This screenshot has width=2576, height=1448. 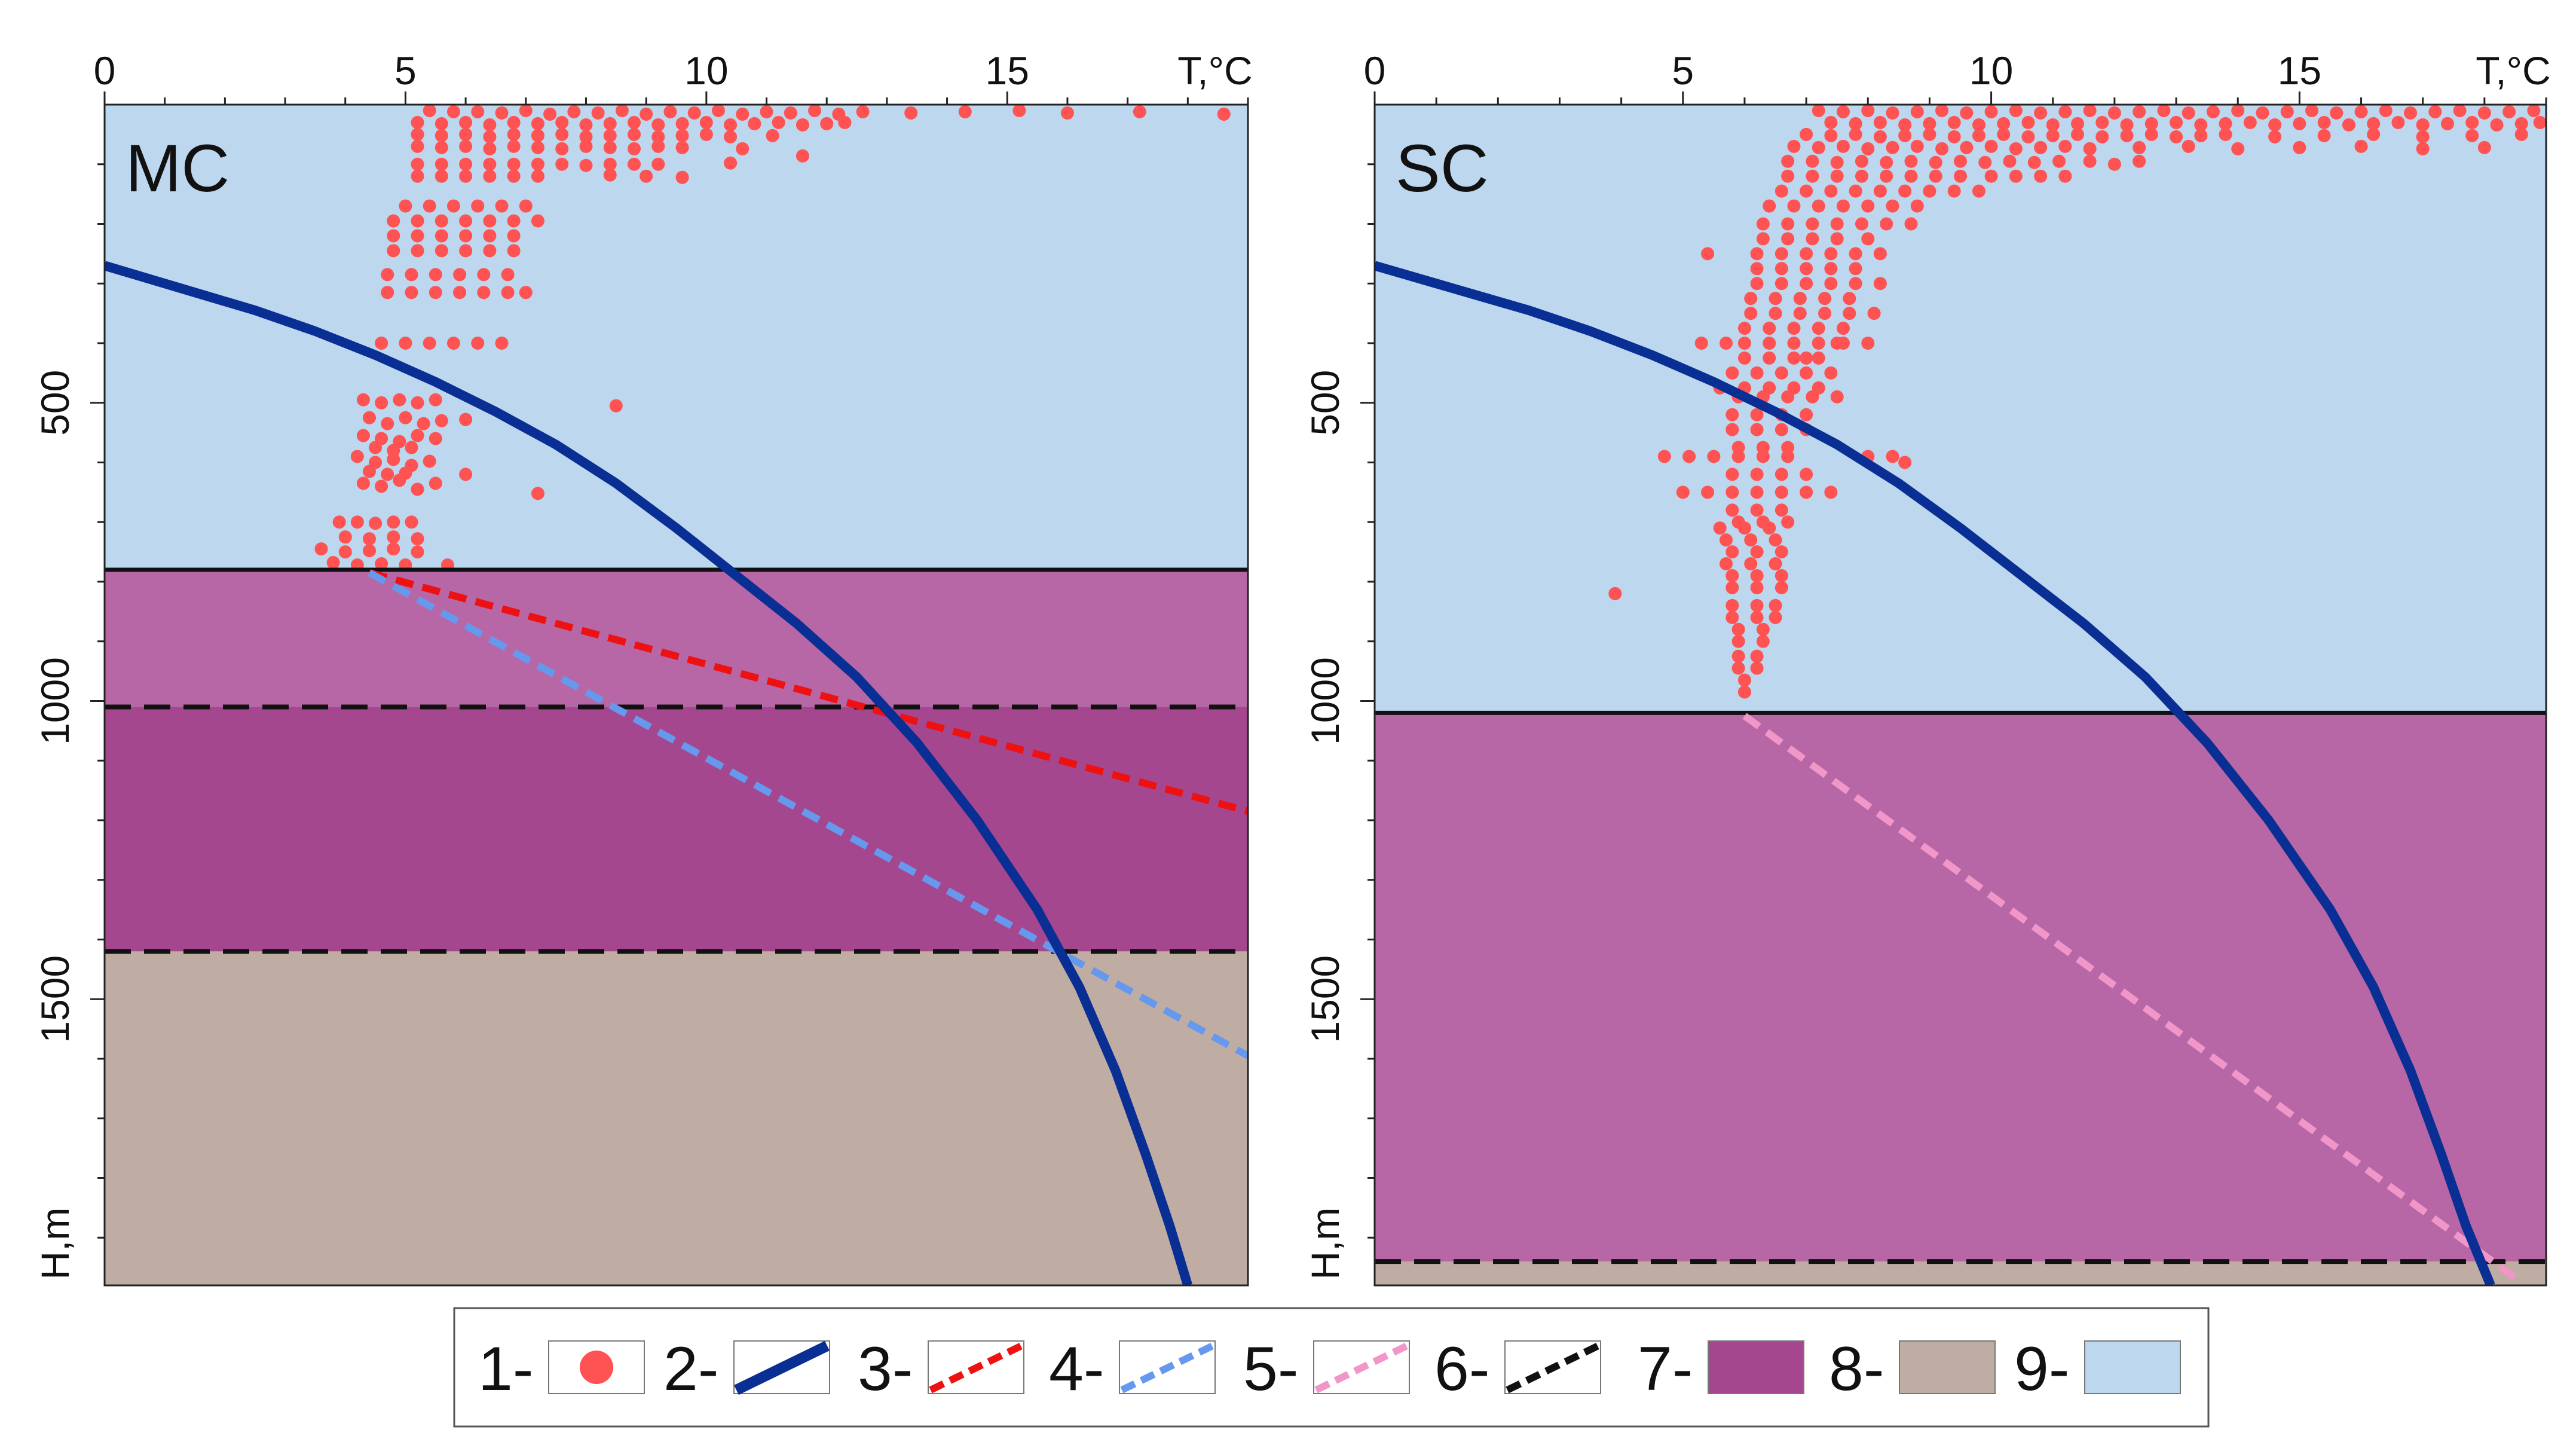 I want to click on legend-dashed-line-icon, so click(x=1553, y=1368).